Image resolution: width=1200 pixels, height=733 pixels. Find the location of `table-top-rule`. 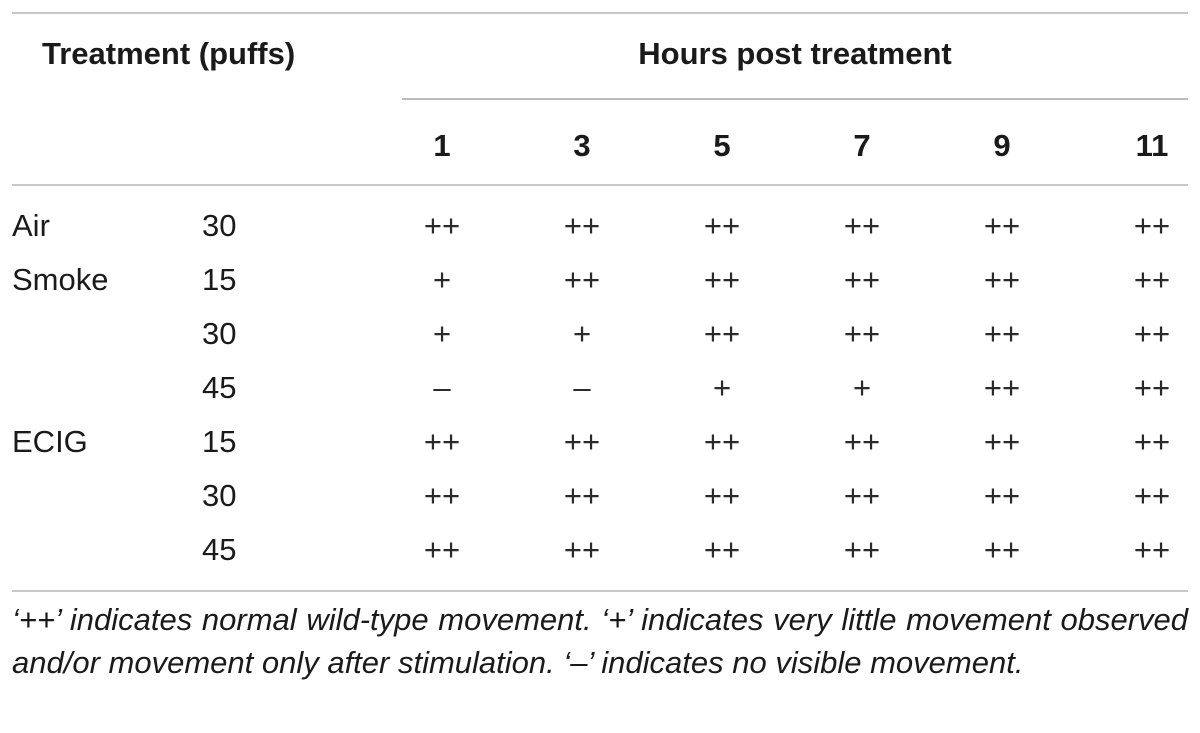

table-top-rule is located at coordinates (600, 13).